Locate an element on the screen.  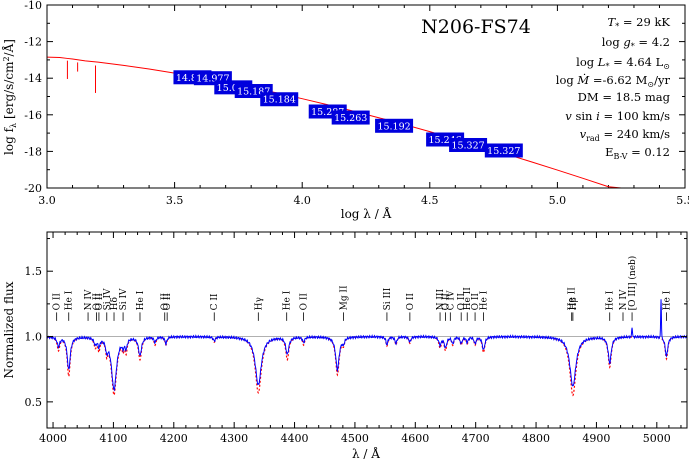
spec-xtick-label: 4500 is located at coordinates (355, 438).